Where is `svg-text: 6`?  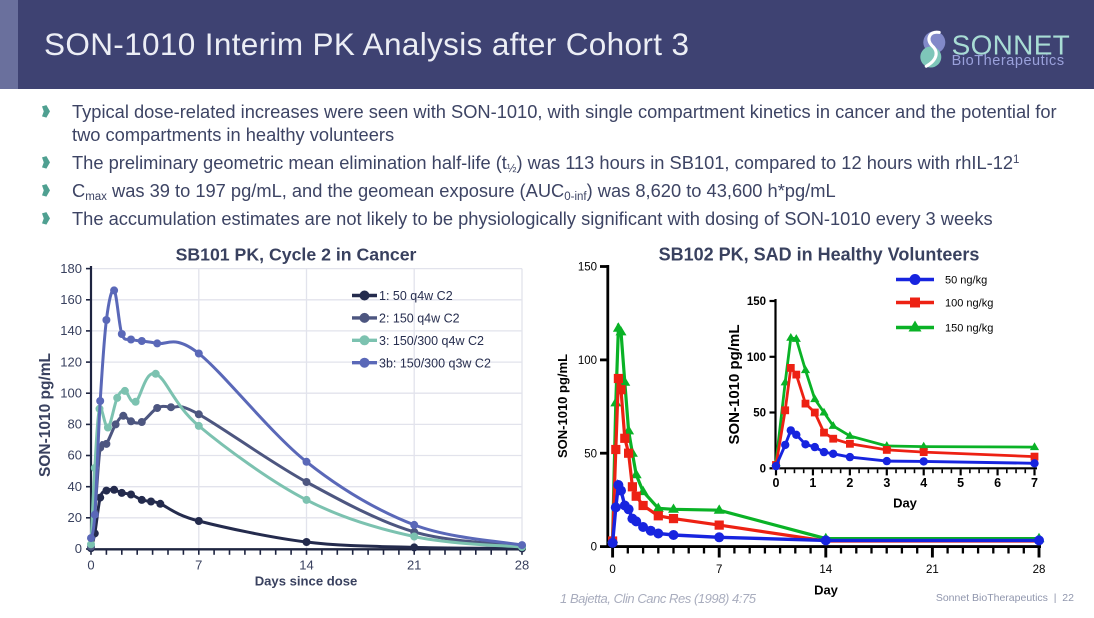 svg-text: 6 is located at coordinates (997, 483).